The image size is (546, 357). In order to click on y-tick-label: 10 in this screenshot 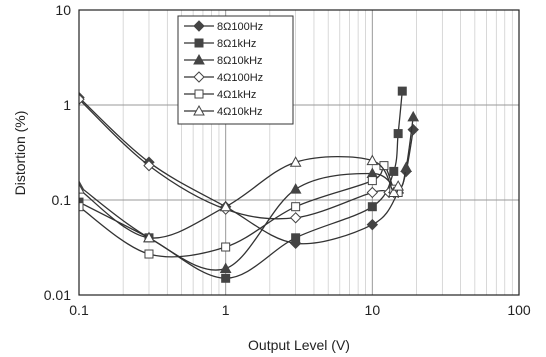, I will do `click(63, 10)`.